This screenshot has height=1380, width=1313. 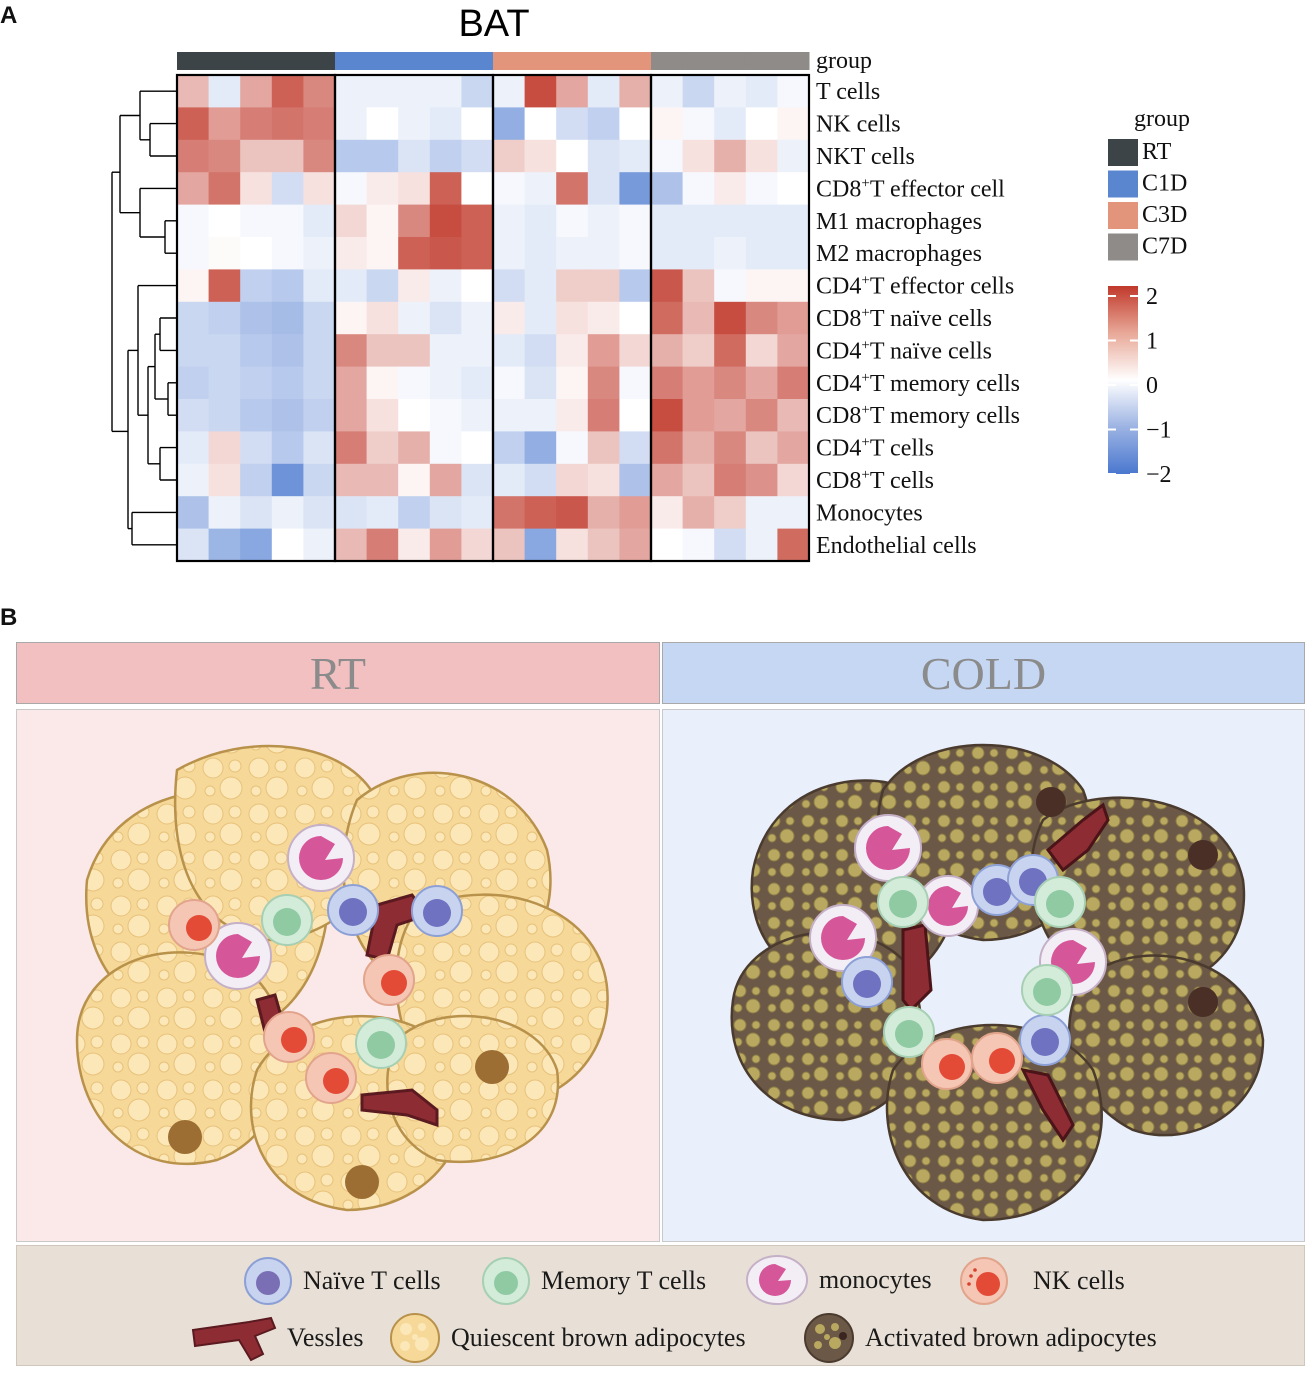 I want to click on scale-tick-label: 1, so click(x=1152, y=342).